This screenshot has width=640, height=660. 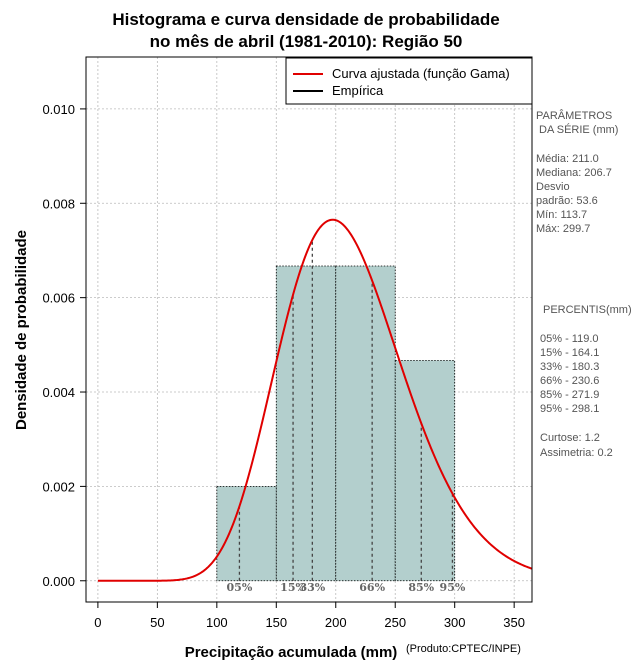 I want to click on percentil-line: 15% - 164.1, so click(x=569, y=353).